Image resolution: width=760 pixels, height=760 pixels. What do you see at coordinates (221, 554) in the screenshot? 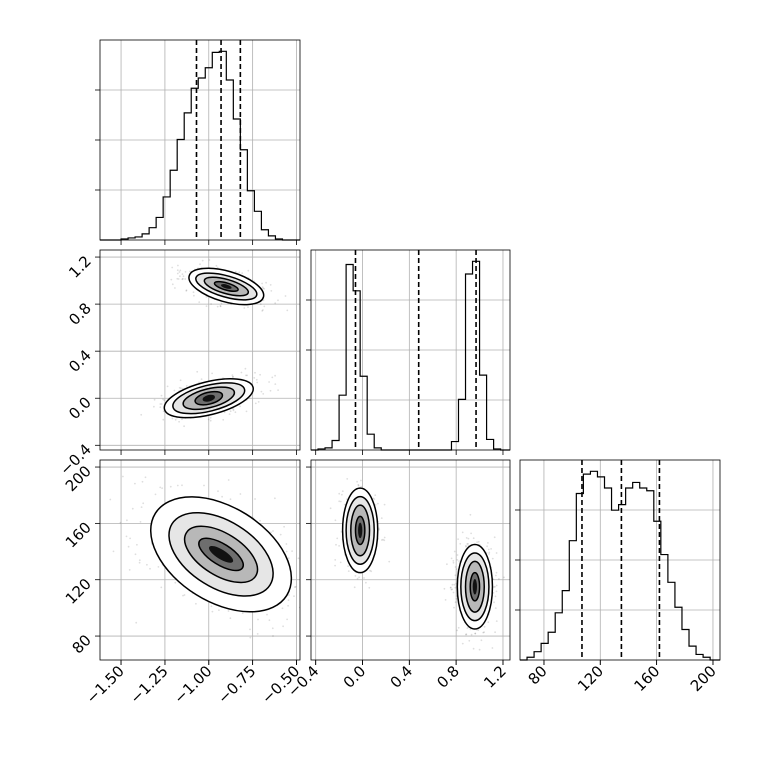
I see `density-peak` at bounding box center [221, 554].